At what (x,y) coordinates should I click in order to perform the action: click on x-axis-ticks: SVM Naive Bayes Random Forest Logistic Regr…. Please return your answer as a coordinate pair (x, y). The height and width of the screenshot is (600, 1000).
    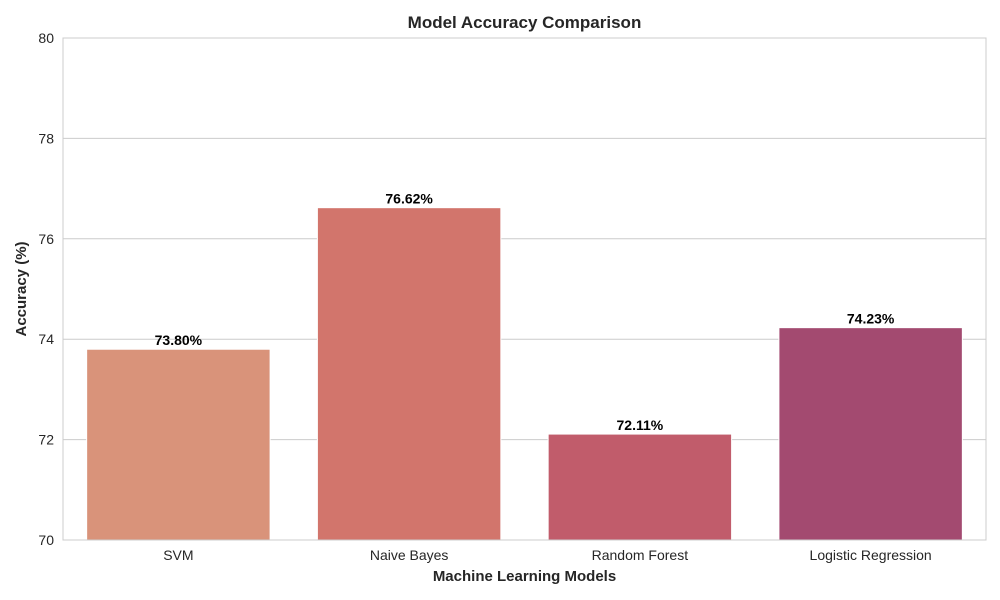
    Looking at the image, I should click on (547, 555).